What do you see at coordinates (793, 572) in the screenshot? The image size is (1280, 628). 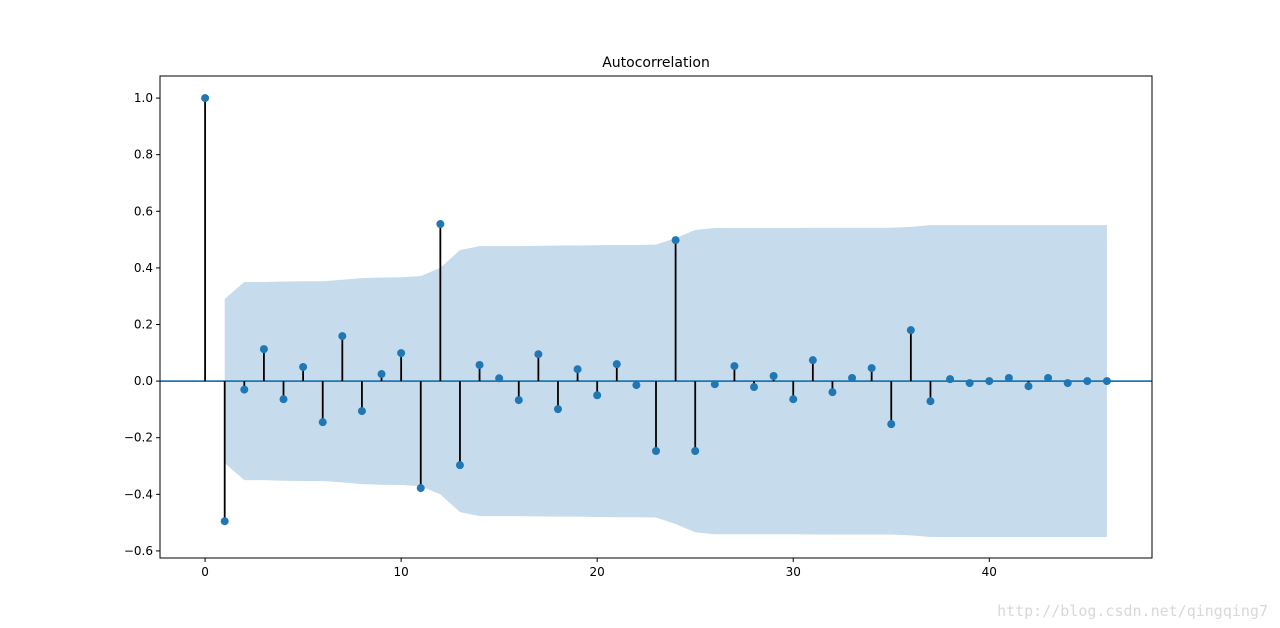 I see `x-tick-label: 30` at bounding box center [793, 572].